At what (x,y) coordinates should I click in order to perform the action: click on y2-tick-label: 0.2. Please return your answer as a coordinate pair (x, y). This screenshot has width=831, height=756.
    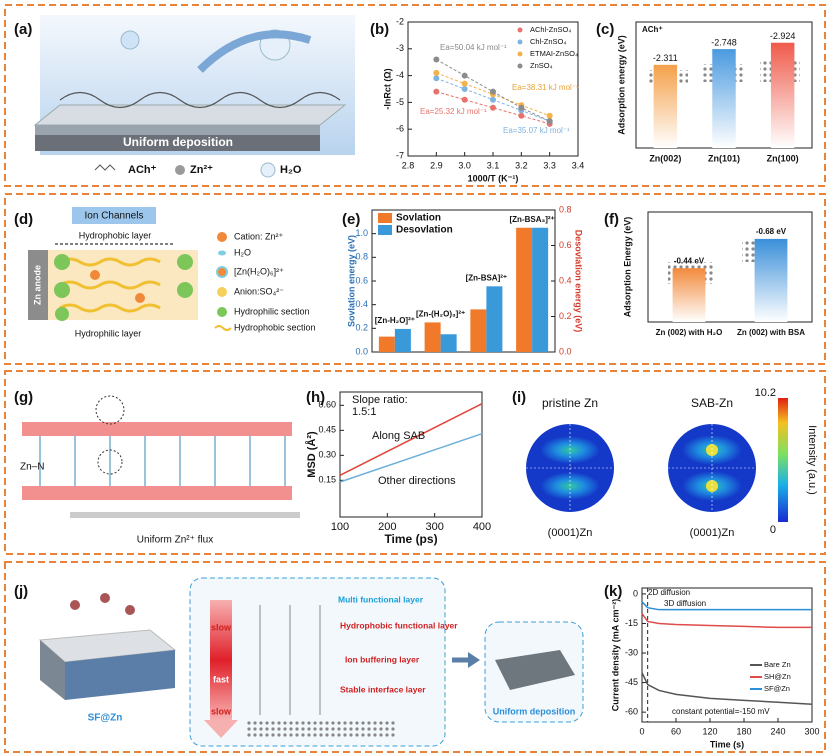
    Looking at the image, I should click on (565, 316).